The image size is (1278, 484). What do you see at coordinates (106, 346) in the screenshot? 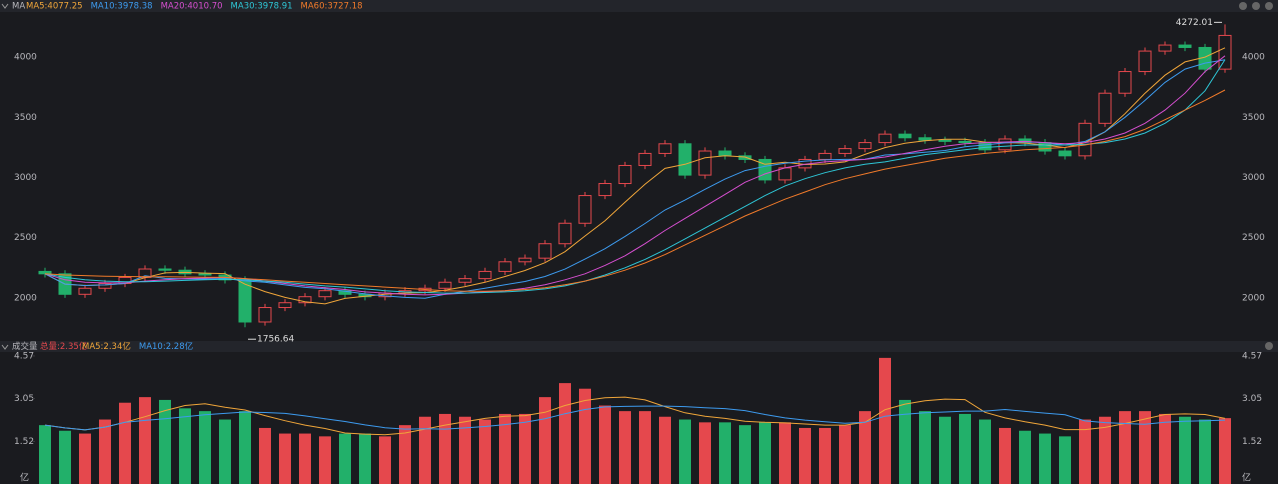
I see `legend-entry: MA5:2.34亿` at bounding box center [106, 346].